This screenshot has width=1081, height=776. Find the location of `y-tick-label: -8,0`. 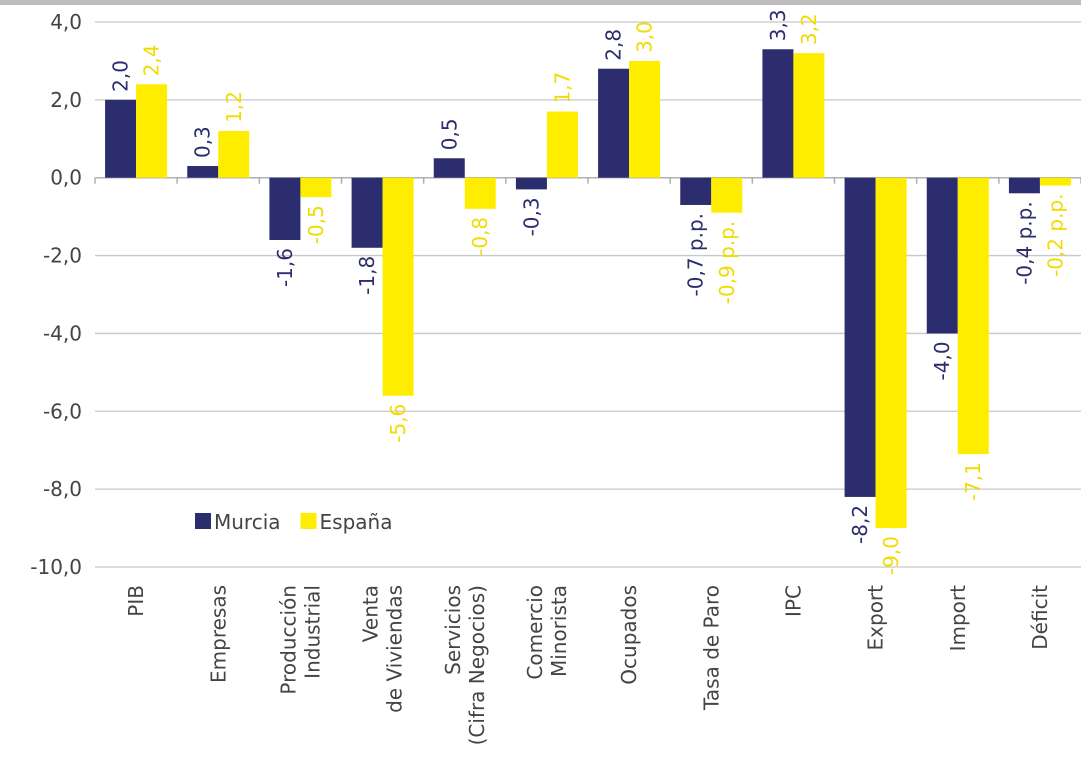

y-tick-label: -8,0 is located at coordinates (62, 489).